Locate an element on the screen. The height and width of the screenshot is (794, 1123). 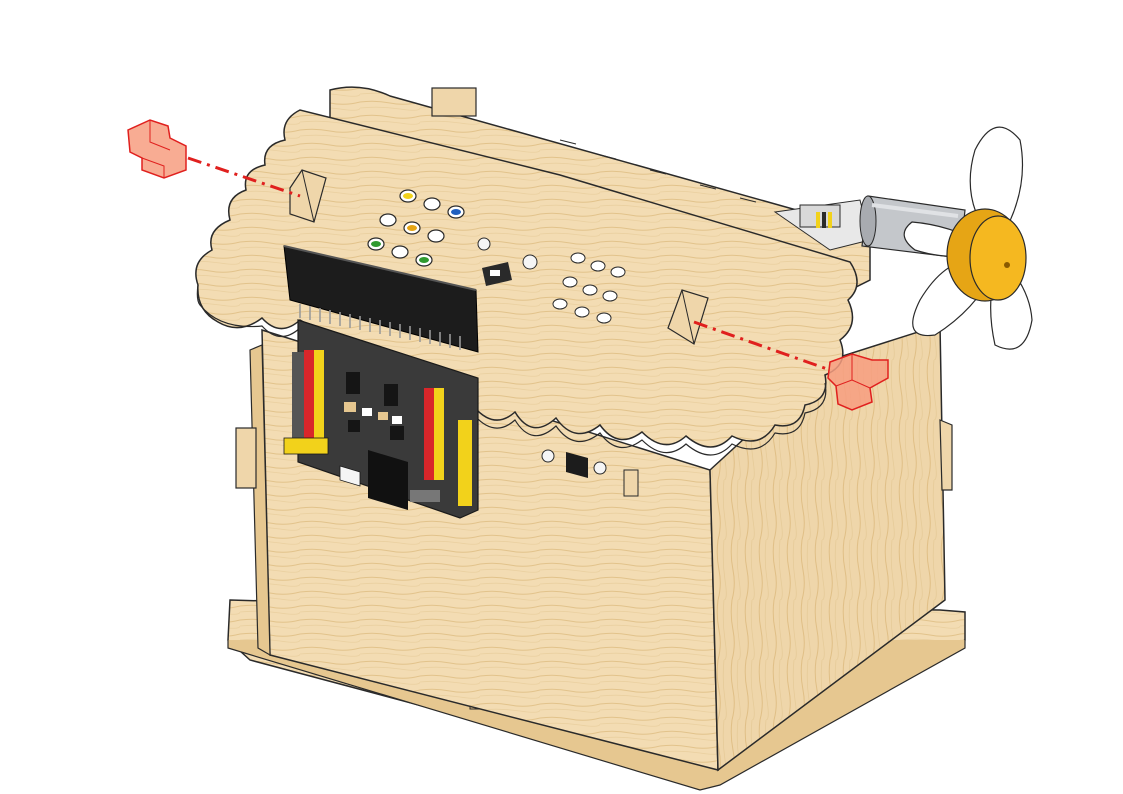
header-pins-top is located at coordinates (380, 327).